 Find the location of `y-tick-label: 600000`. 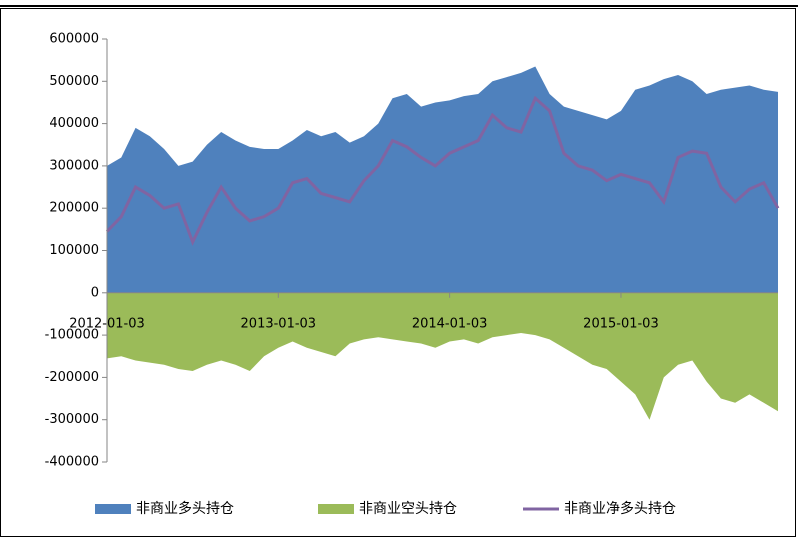

y-tick-label: 600000 is located at coordinates (74, 39).